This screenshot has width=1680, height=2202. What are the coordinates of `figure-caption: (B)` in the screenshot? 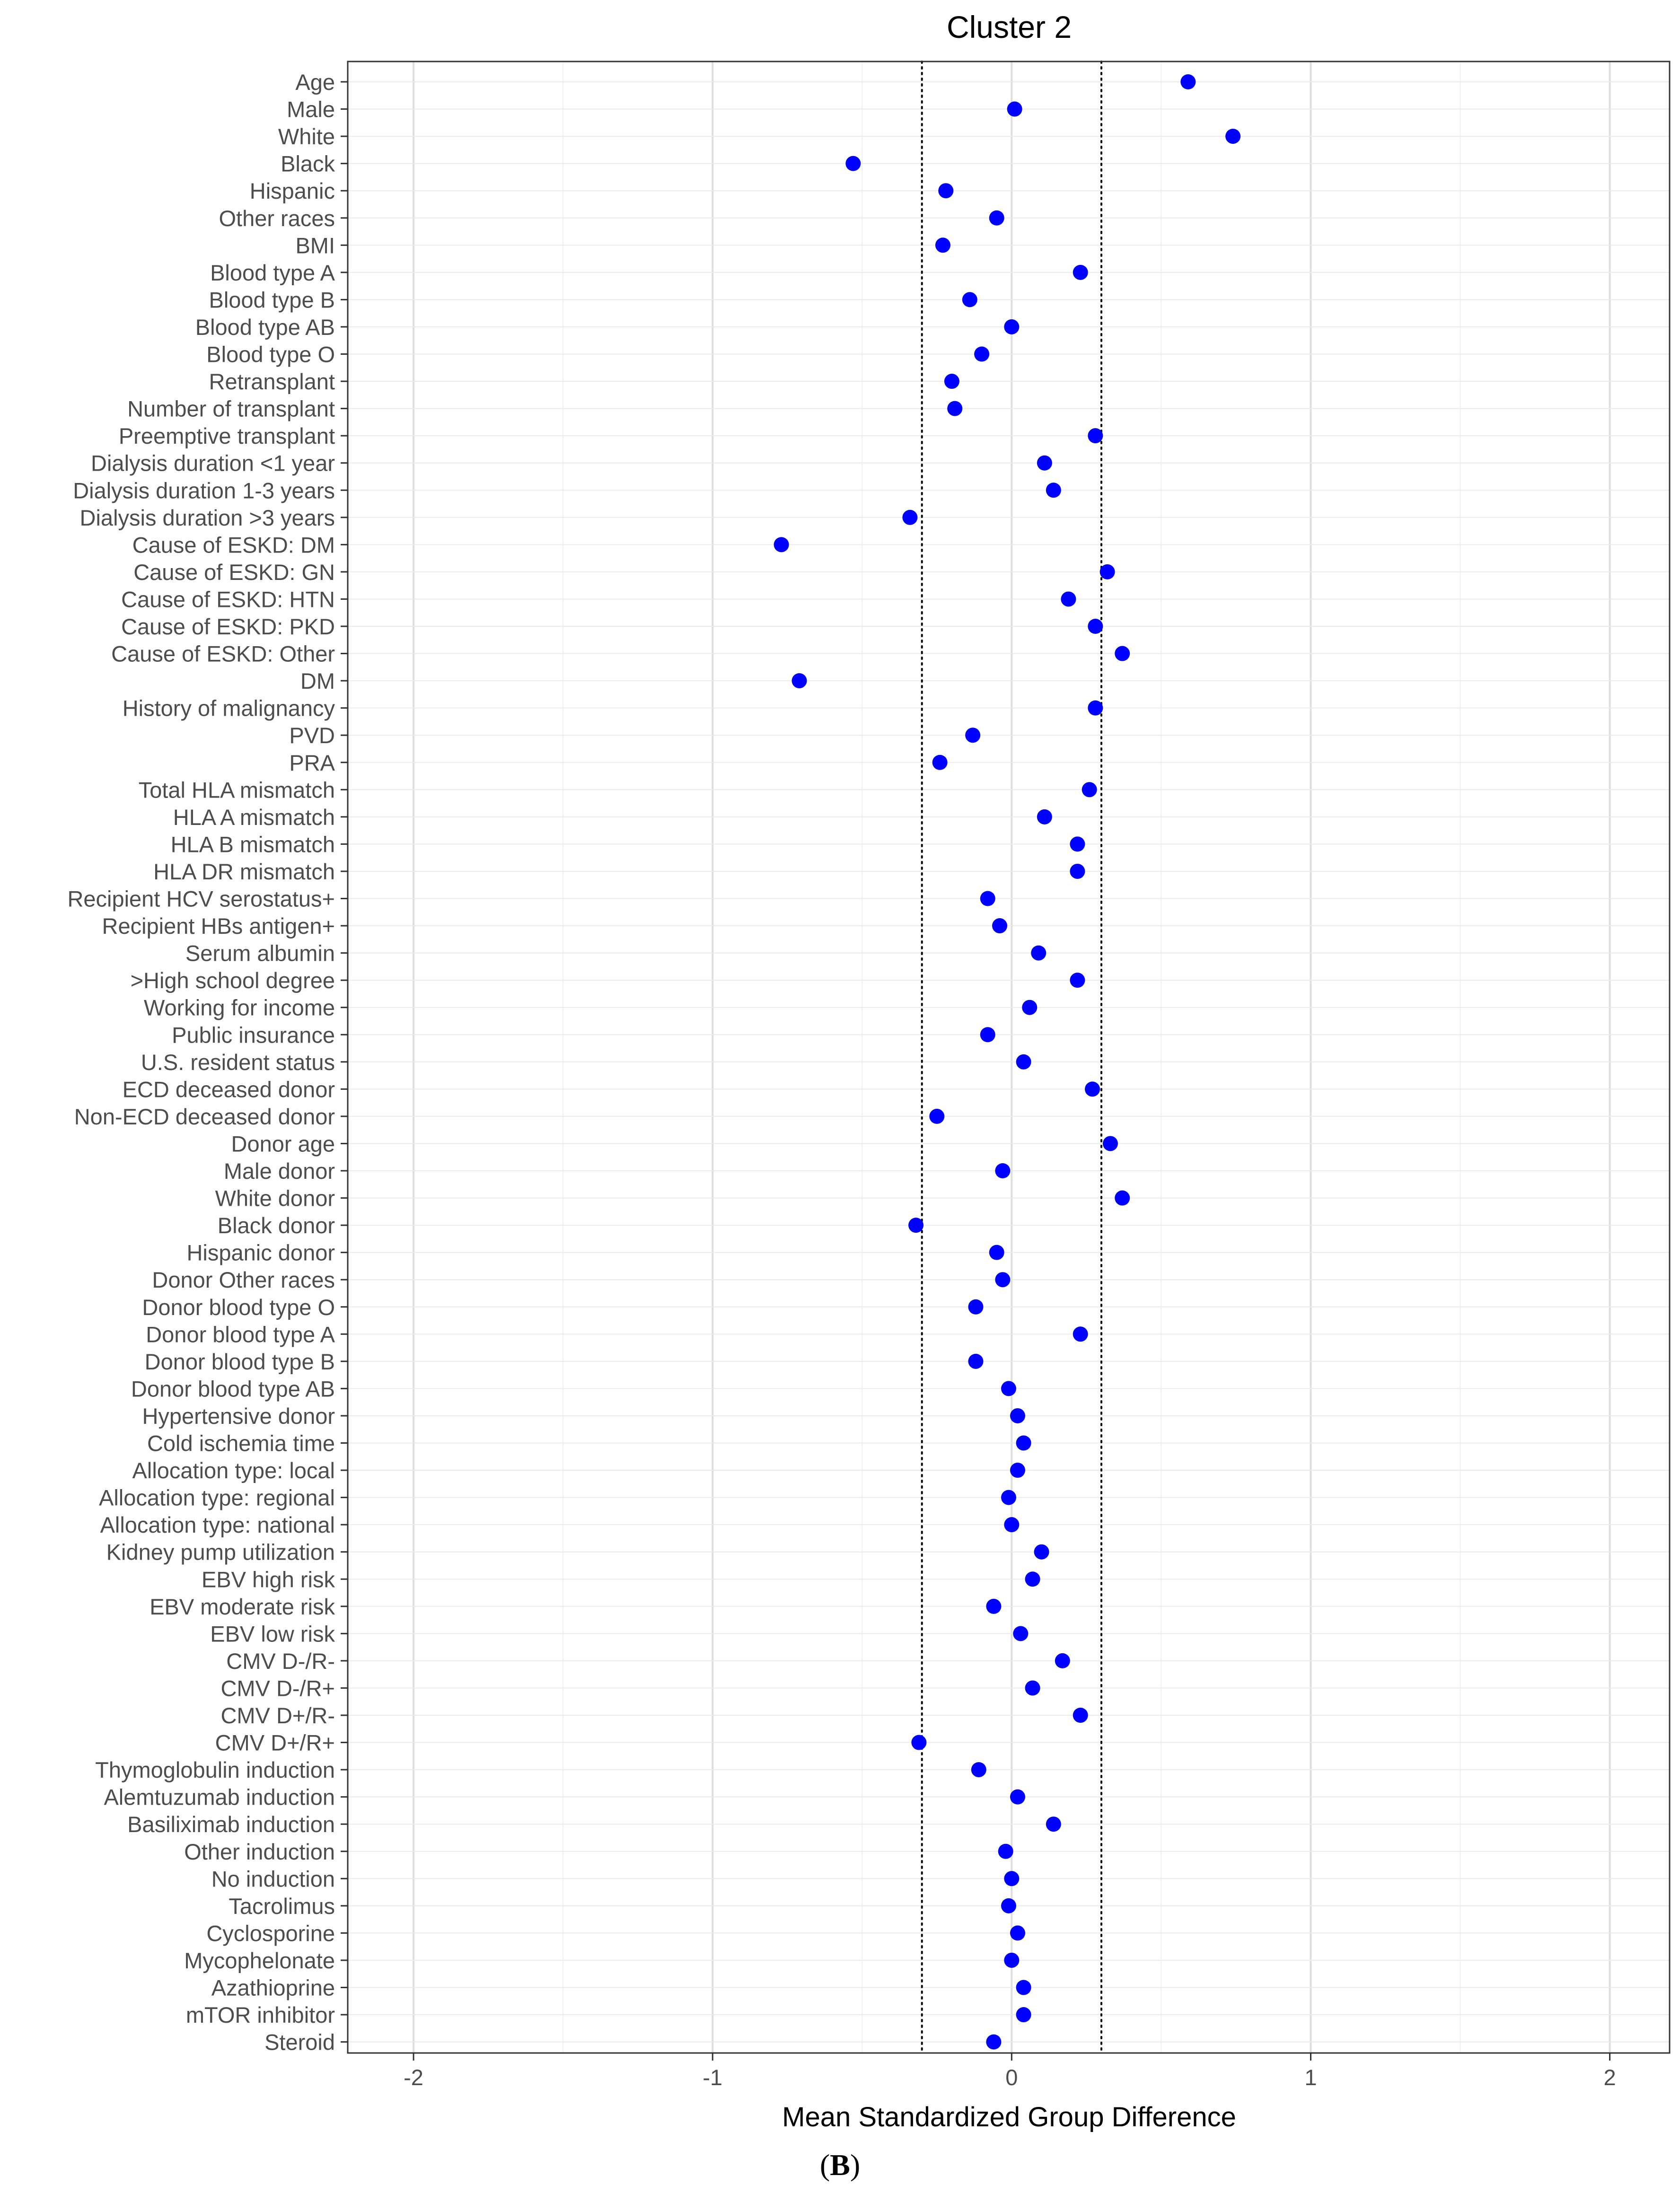 It's located at (840, 2165).